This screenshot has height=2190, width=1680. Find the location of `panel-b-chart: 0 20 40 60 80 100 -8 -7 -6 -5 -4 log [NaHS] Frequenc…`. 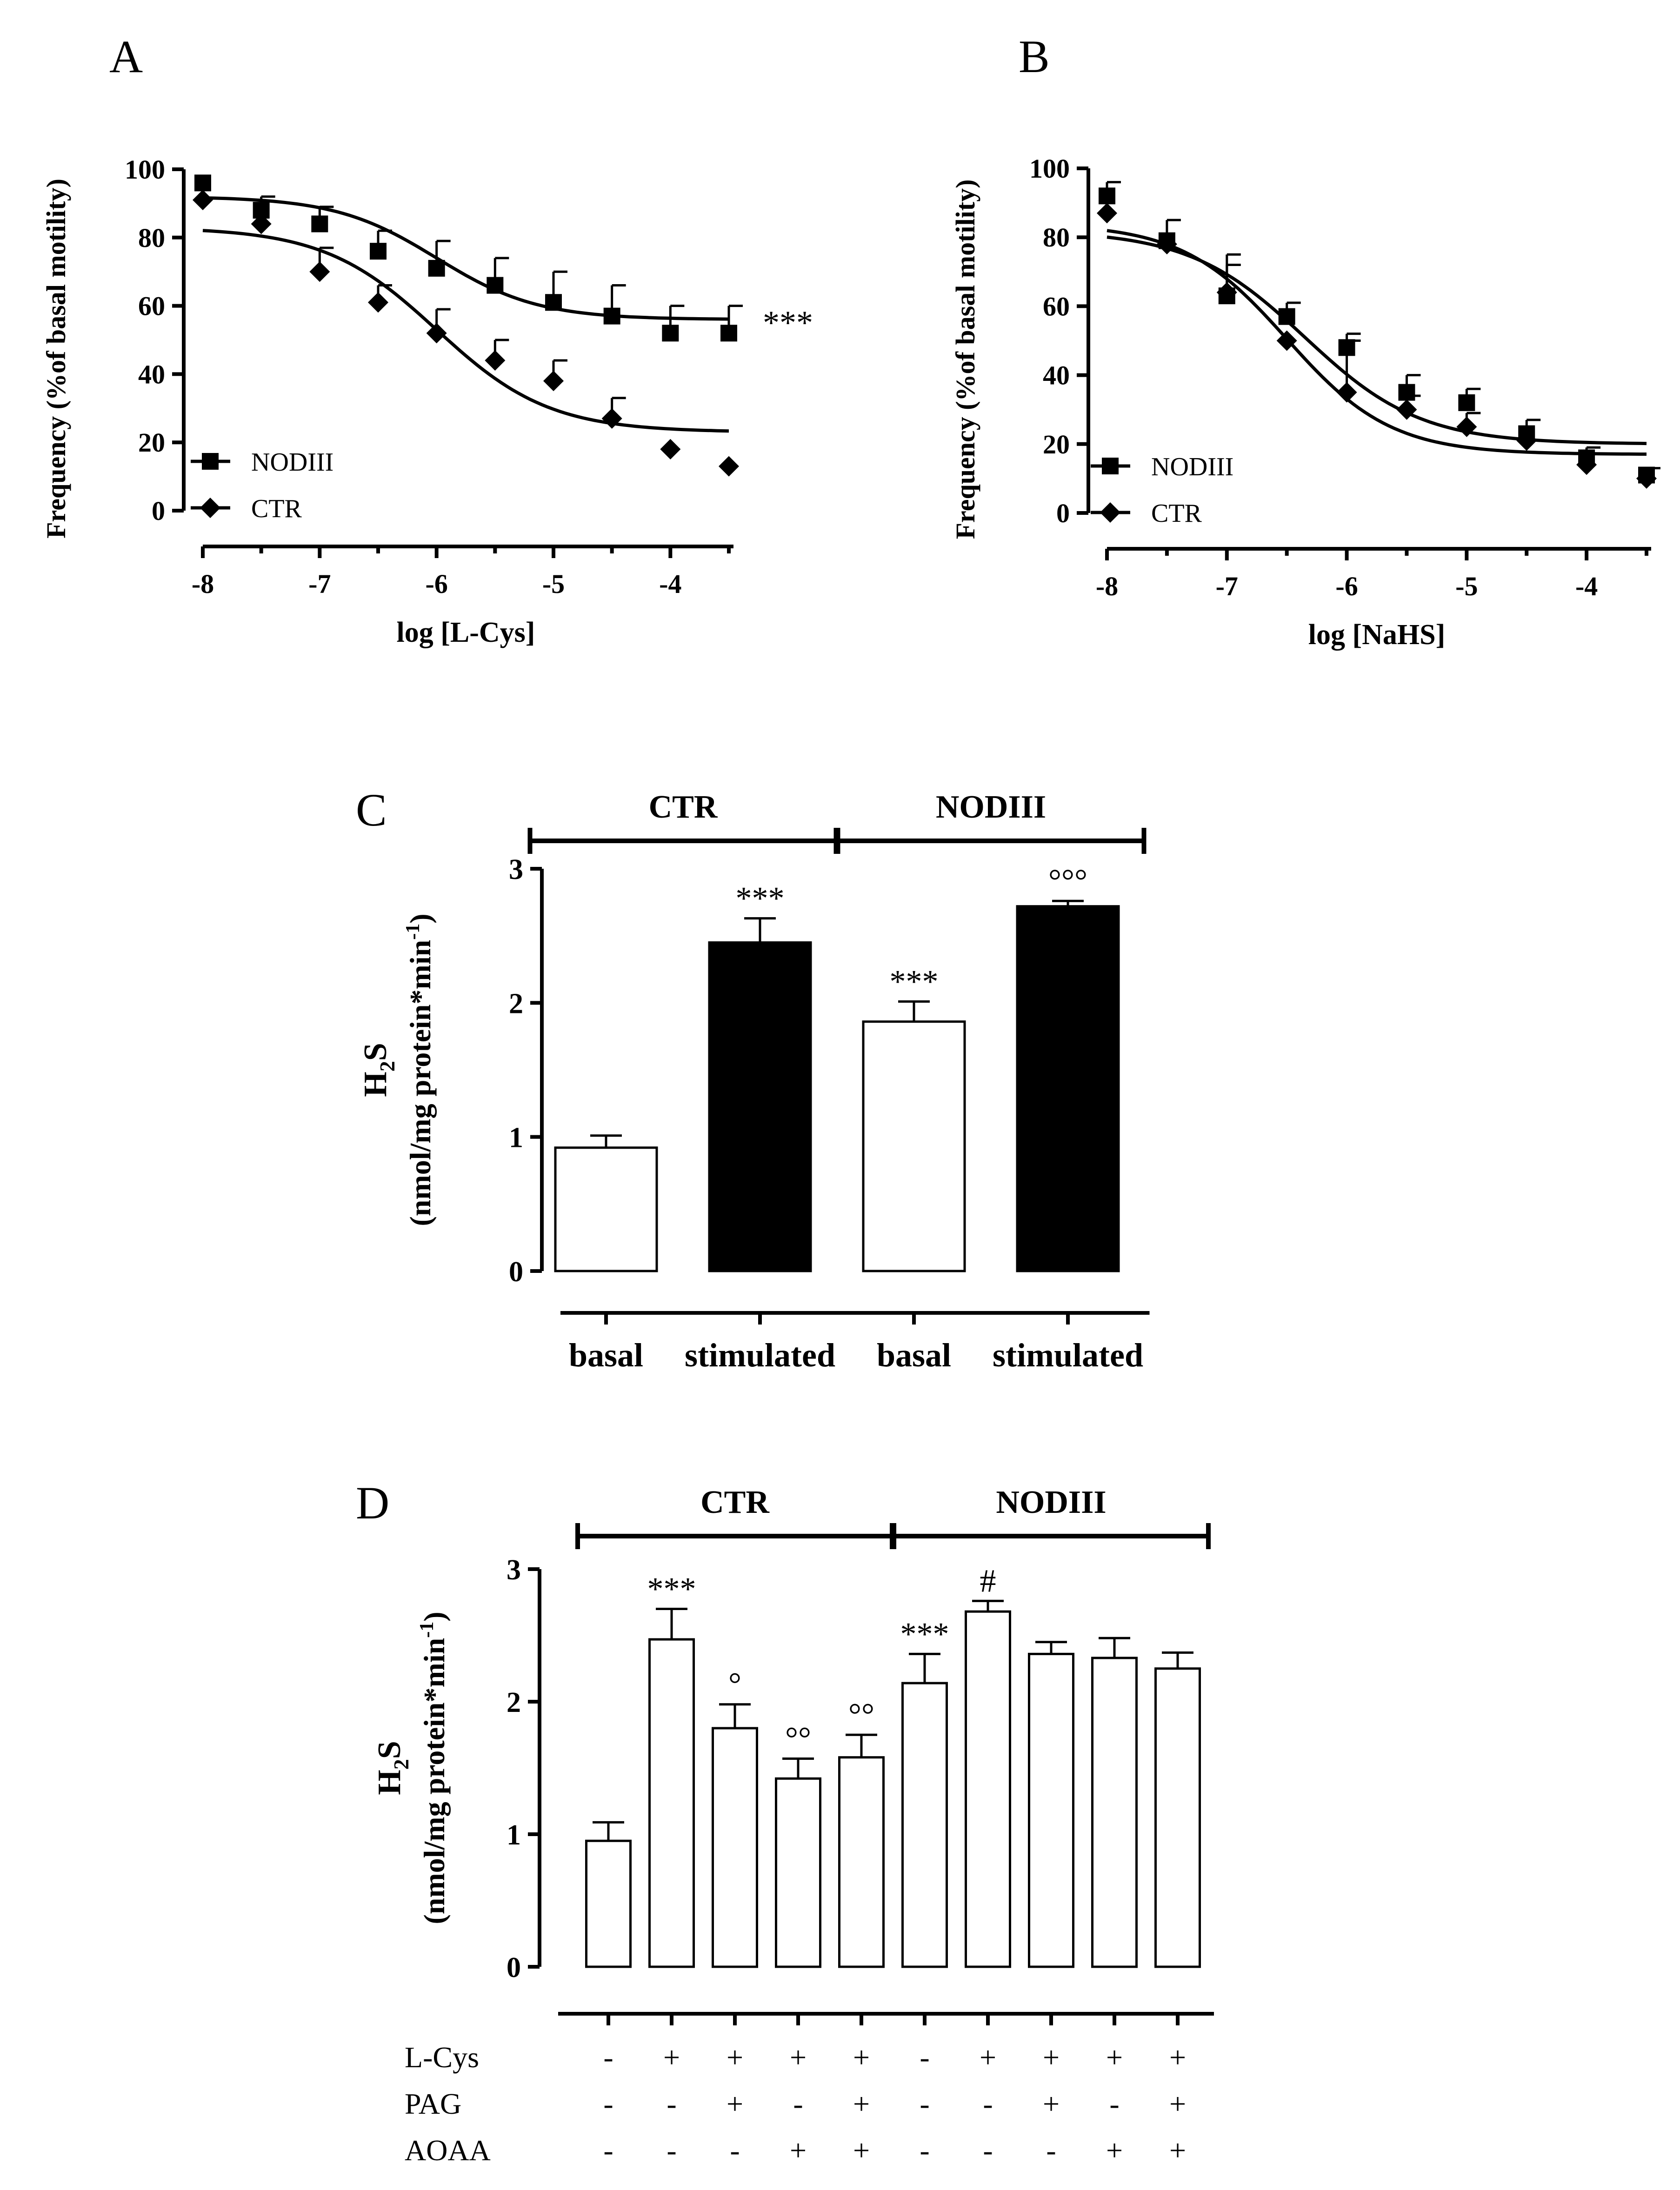

panel-b-chart: 0 20 40 60 80 100 -8 -7 -6 -5 -4 log [NaHS] Frequenc… is located at coordinates (1305, 402).